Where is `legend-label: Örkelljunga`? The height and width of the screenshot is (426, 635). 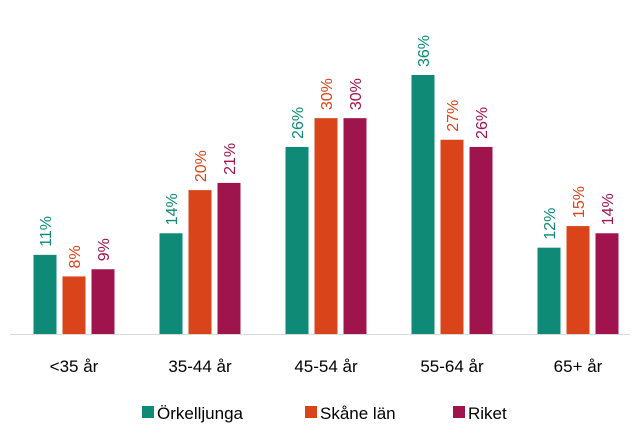 legend-label: Örkelljunga is located at coordinates (200, 413).